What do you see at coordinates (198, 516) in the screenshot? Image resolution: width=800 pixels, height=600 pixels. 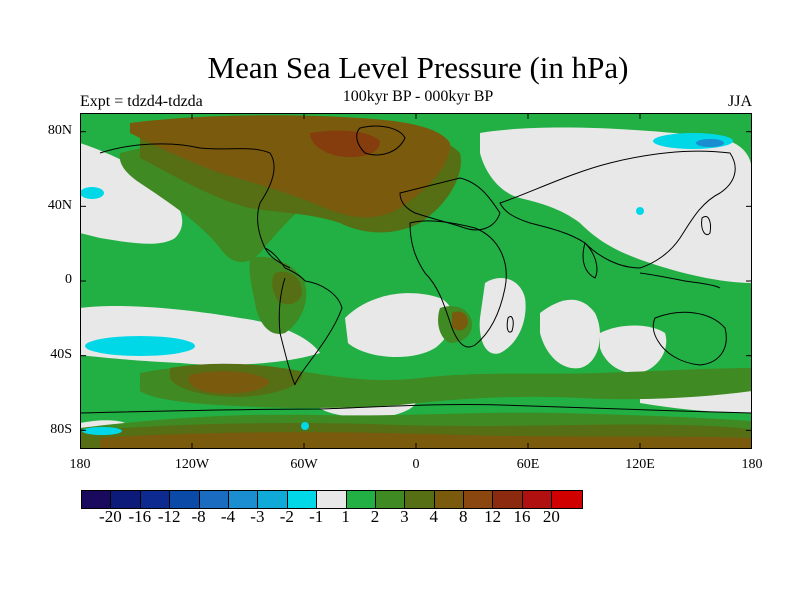 I see `colorbar-label: -8` at bounding box center [198, 516].